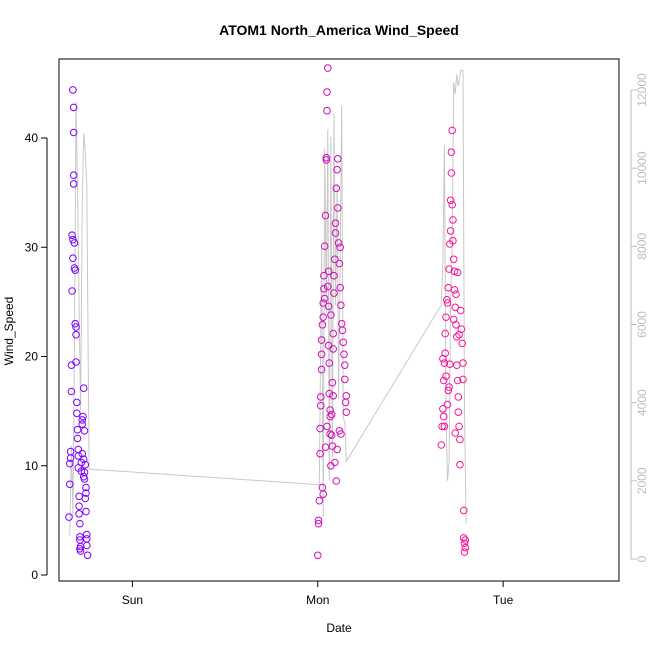 This screenshot has height=650, width=650. What do you see at coordinates (132, 600) in the screenshot?
I see `x-tick-label: Sun` at bounding box center [132, 600].